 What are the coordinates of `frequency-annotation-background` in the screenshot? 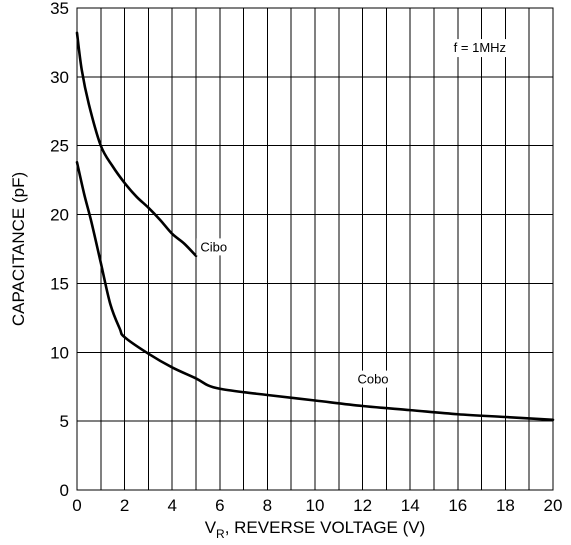 It's located at (488, 48).